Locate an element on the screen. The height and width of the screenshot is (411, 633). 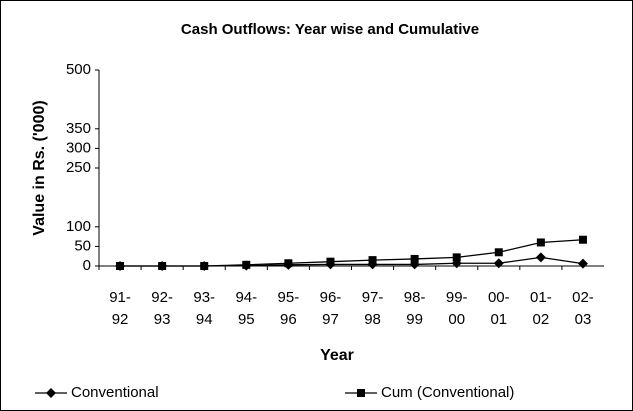
y-tick-label: 250 is located at coordinates (78, 167).